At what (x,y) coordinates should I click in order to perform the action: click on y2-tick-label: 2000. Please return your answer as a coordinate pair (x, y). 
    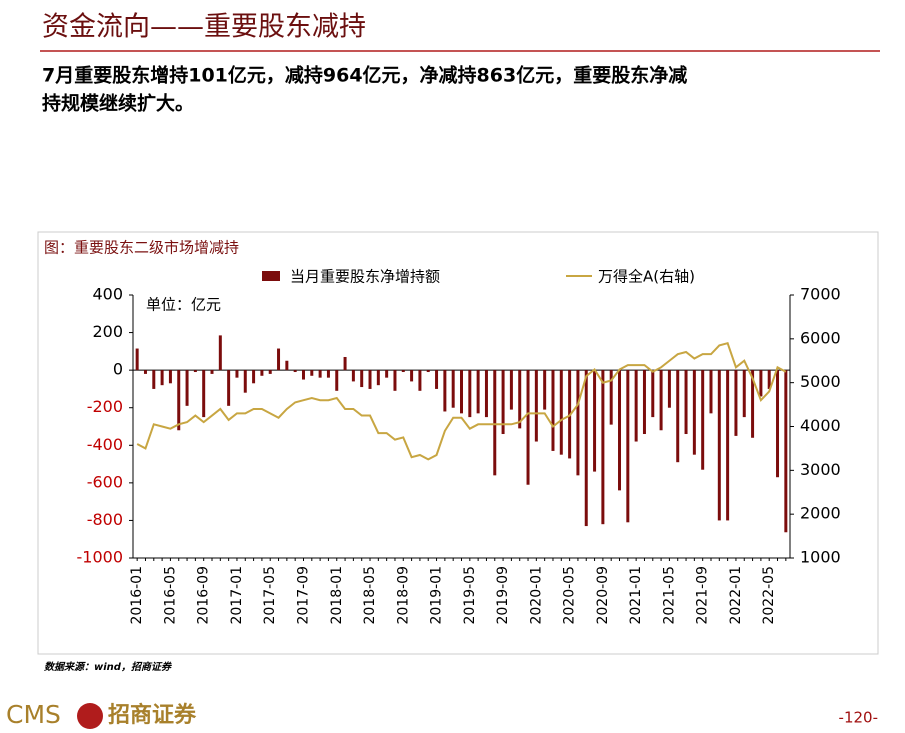
    Looking at the image, I should click on (820, 513).